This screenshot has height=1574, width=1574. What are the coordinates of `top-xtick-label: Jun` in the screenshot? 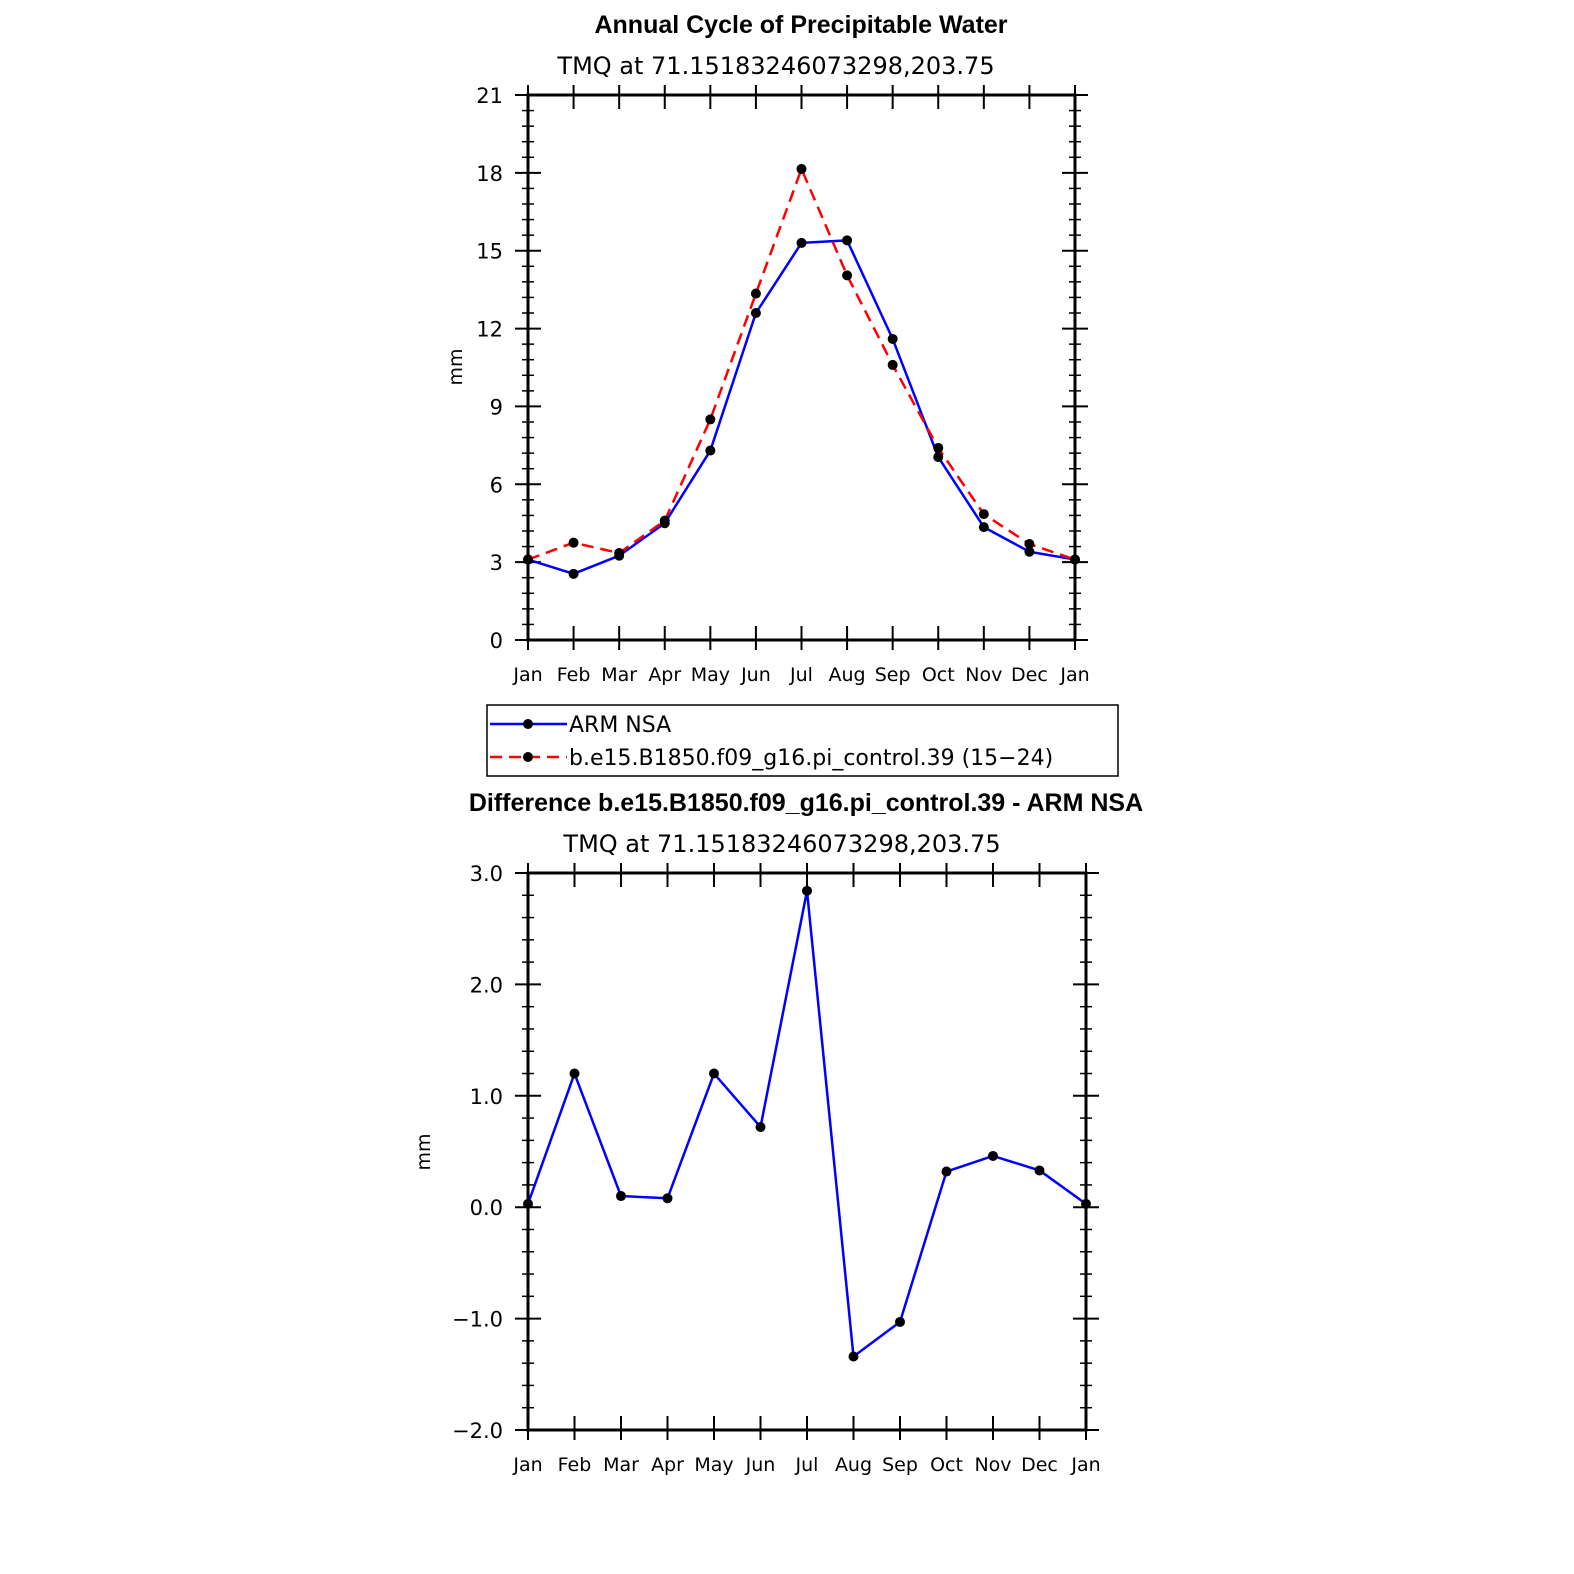 It's located at (755, 675).